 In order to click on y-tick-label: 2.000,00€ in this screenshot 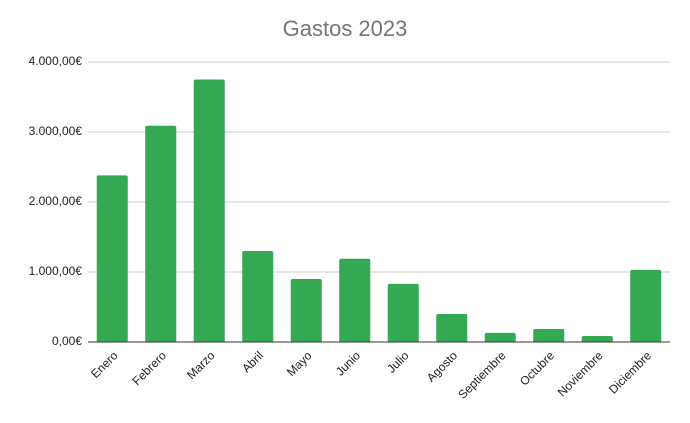, I will do `click(56, 201)`.